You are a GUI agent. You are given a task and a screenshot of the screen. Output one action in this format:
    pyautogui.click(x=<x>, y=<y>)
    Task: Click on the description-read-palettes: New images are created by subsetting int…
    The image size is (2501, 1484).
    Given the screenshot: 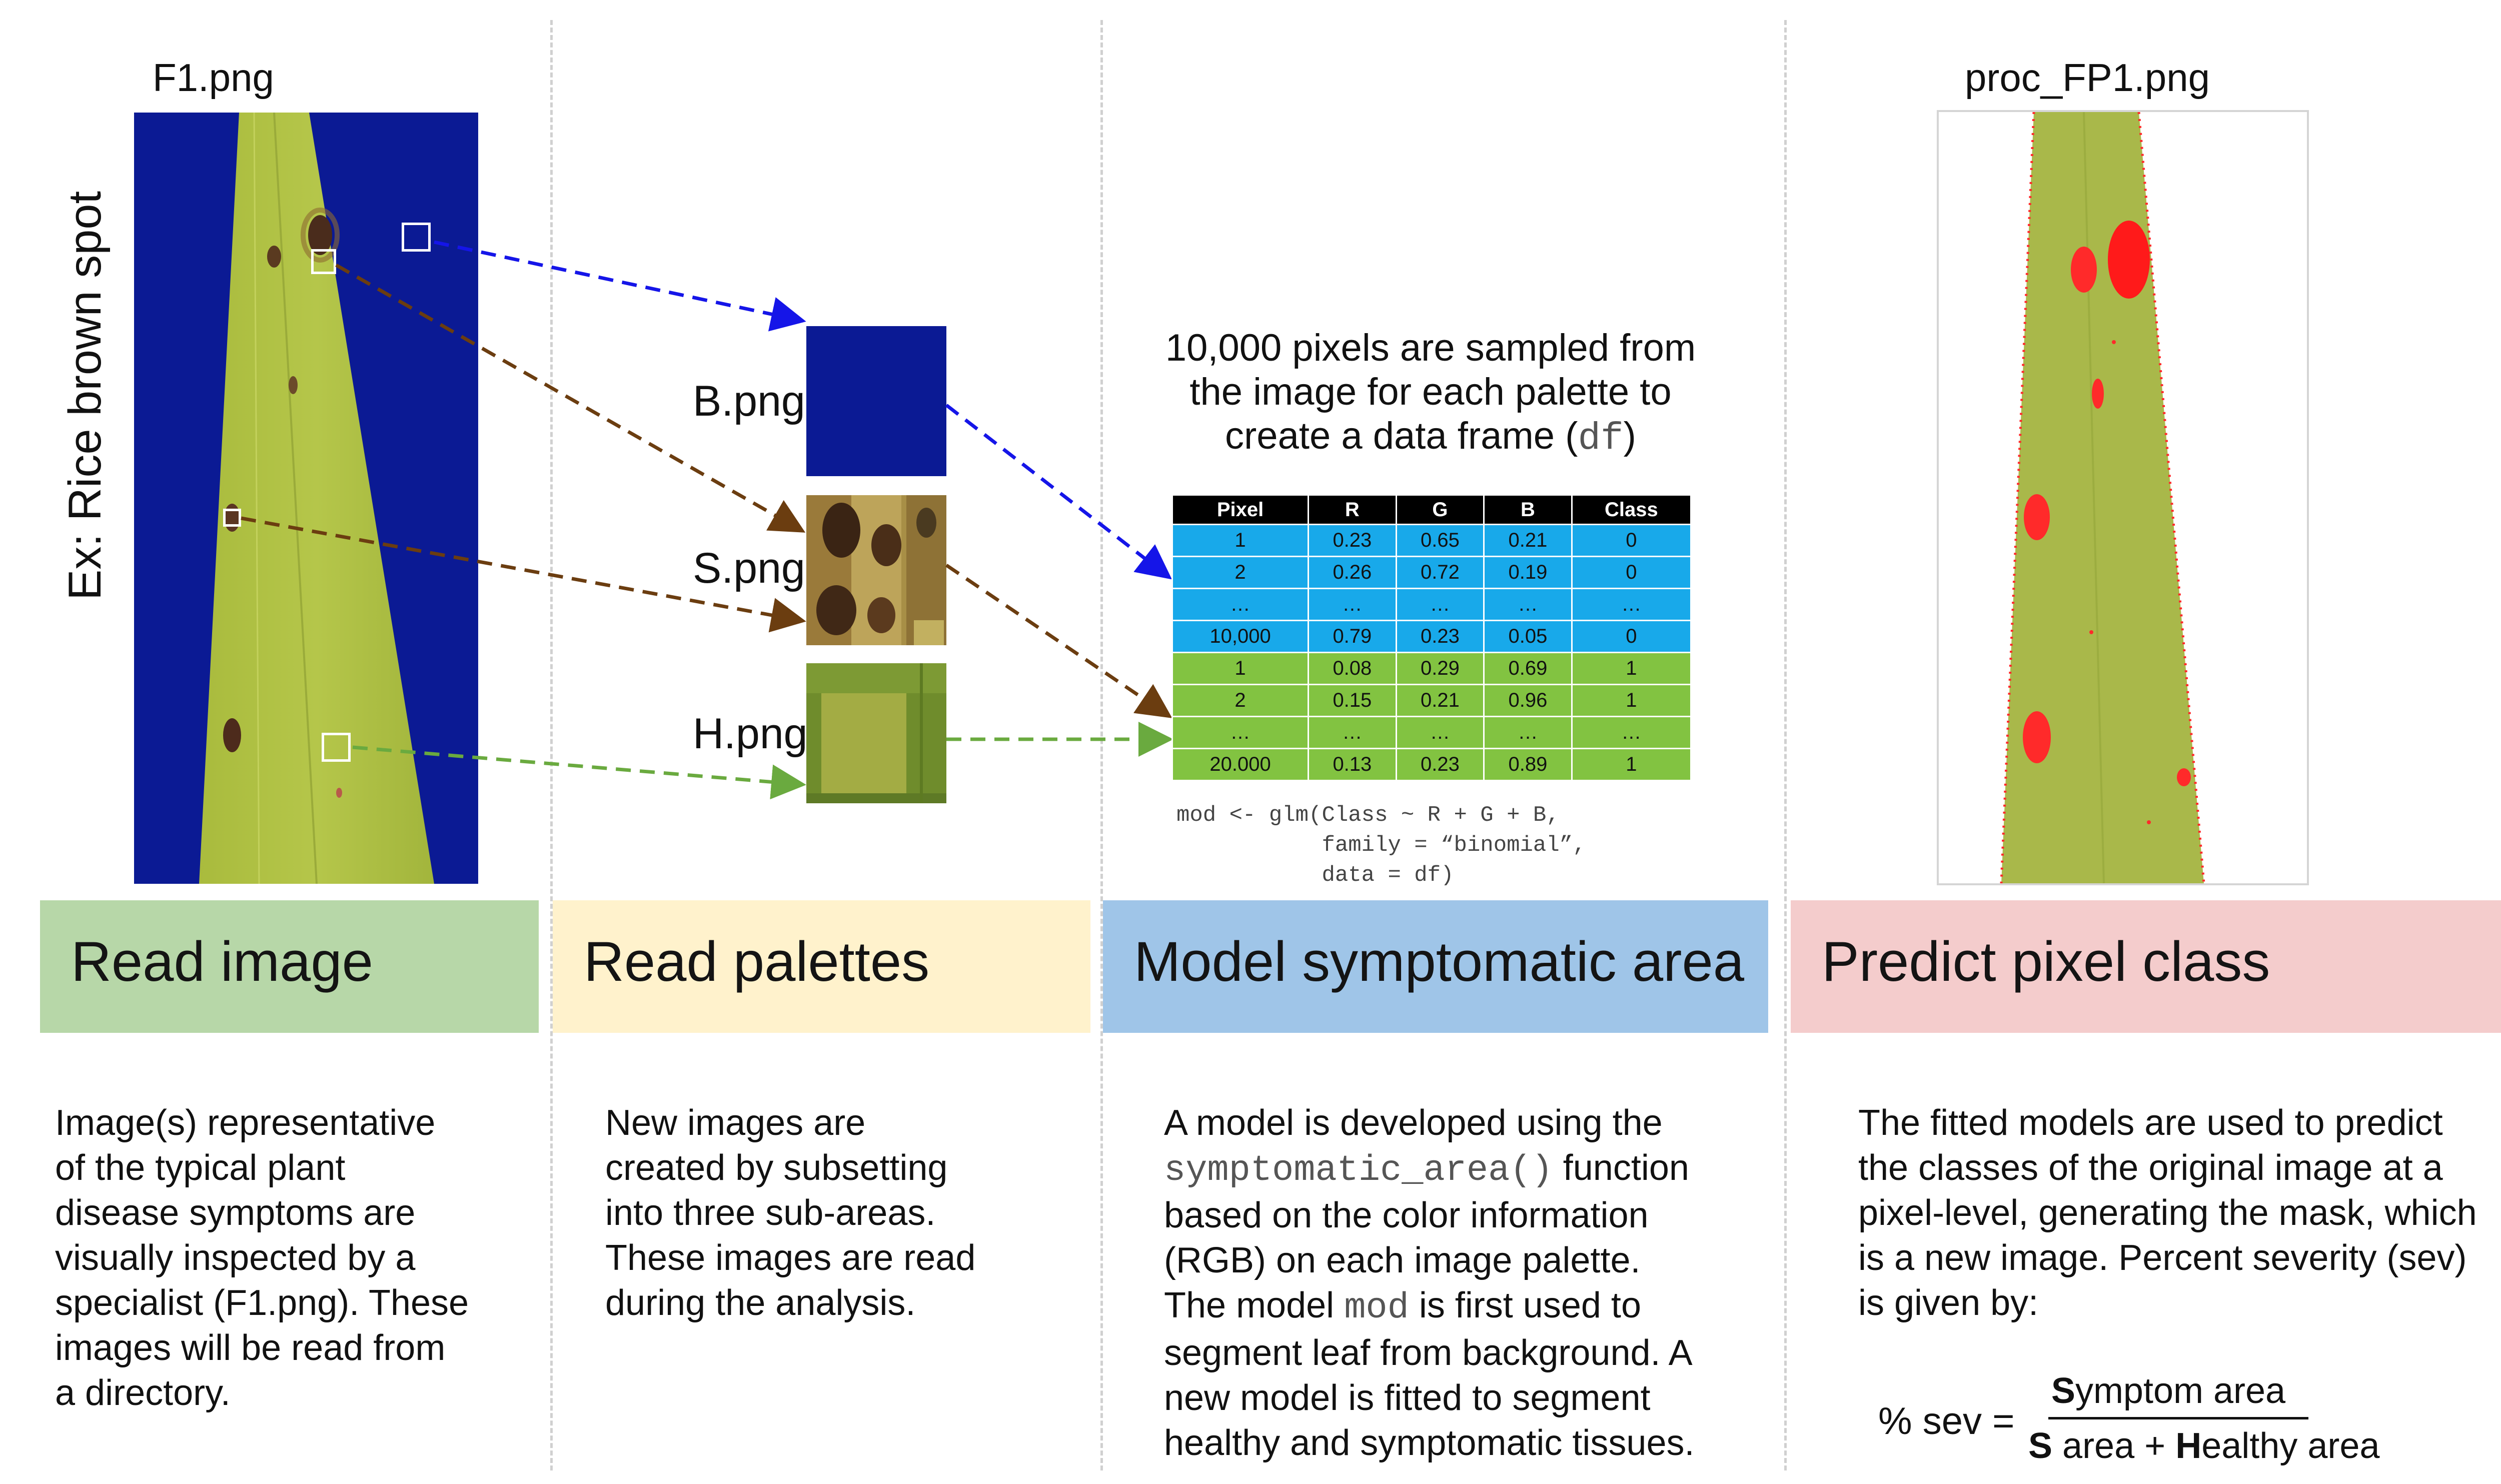 What is the action you would take?
    pyautogui.click(x=790, y=1213)
    